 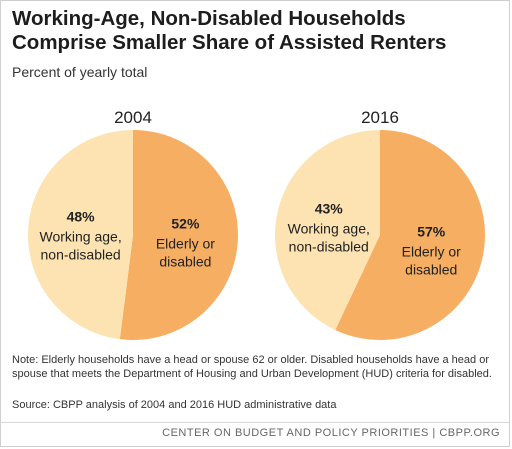 What do you see at coordinates (133, 117) in the screenshot?
I see `pie-title-2004: 2004` at bounding box center [133, 117].